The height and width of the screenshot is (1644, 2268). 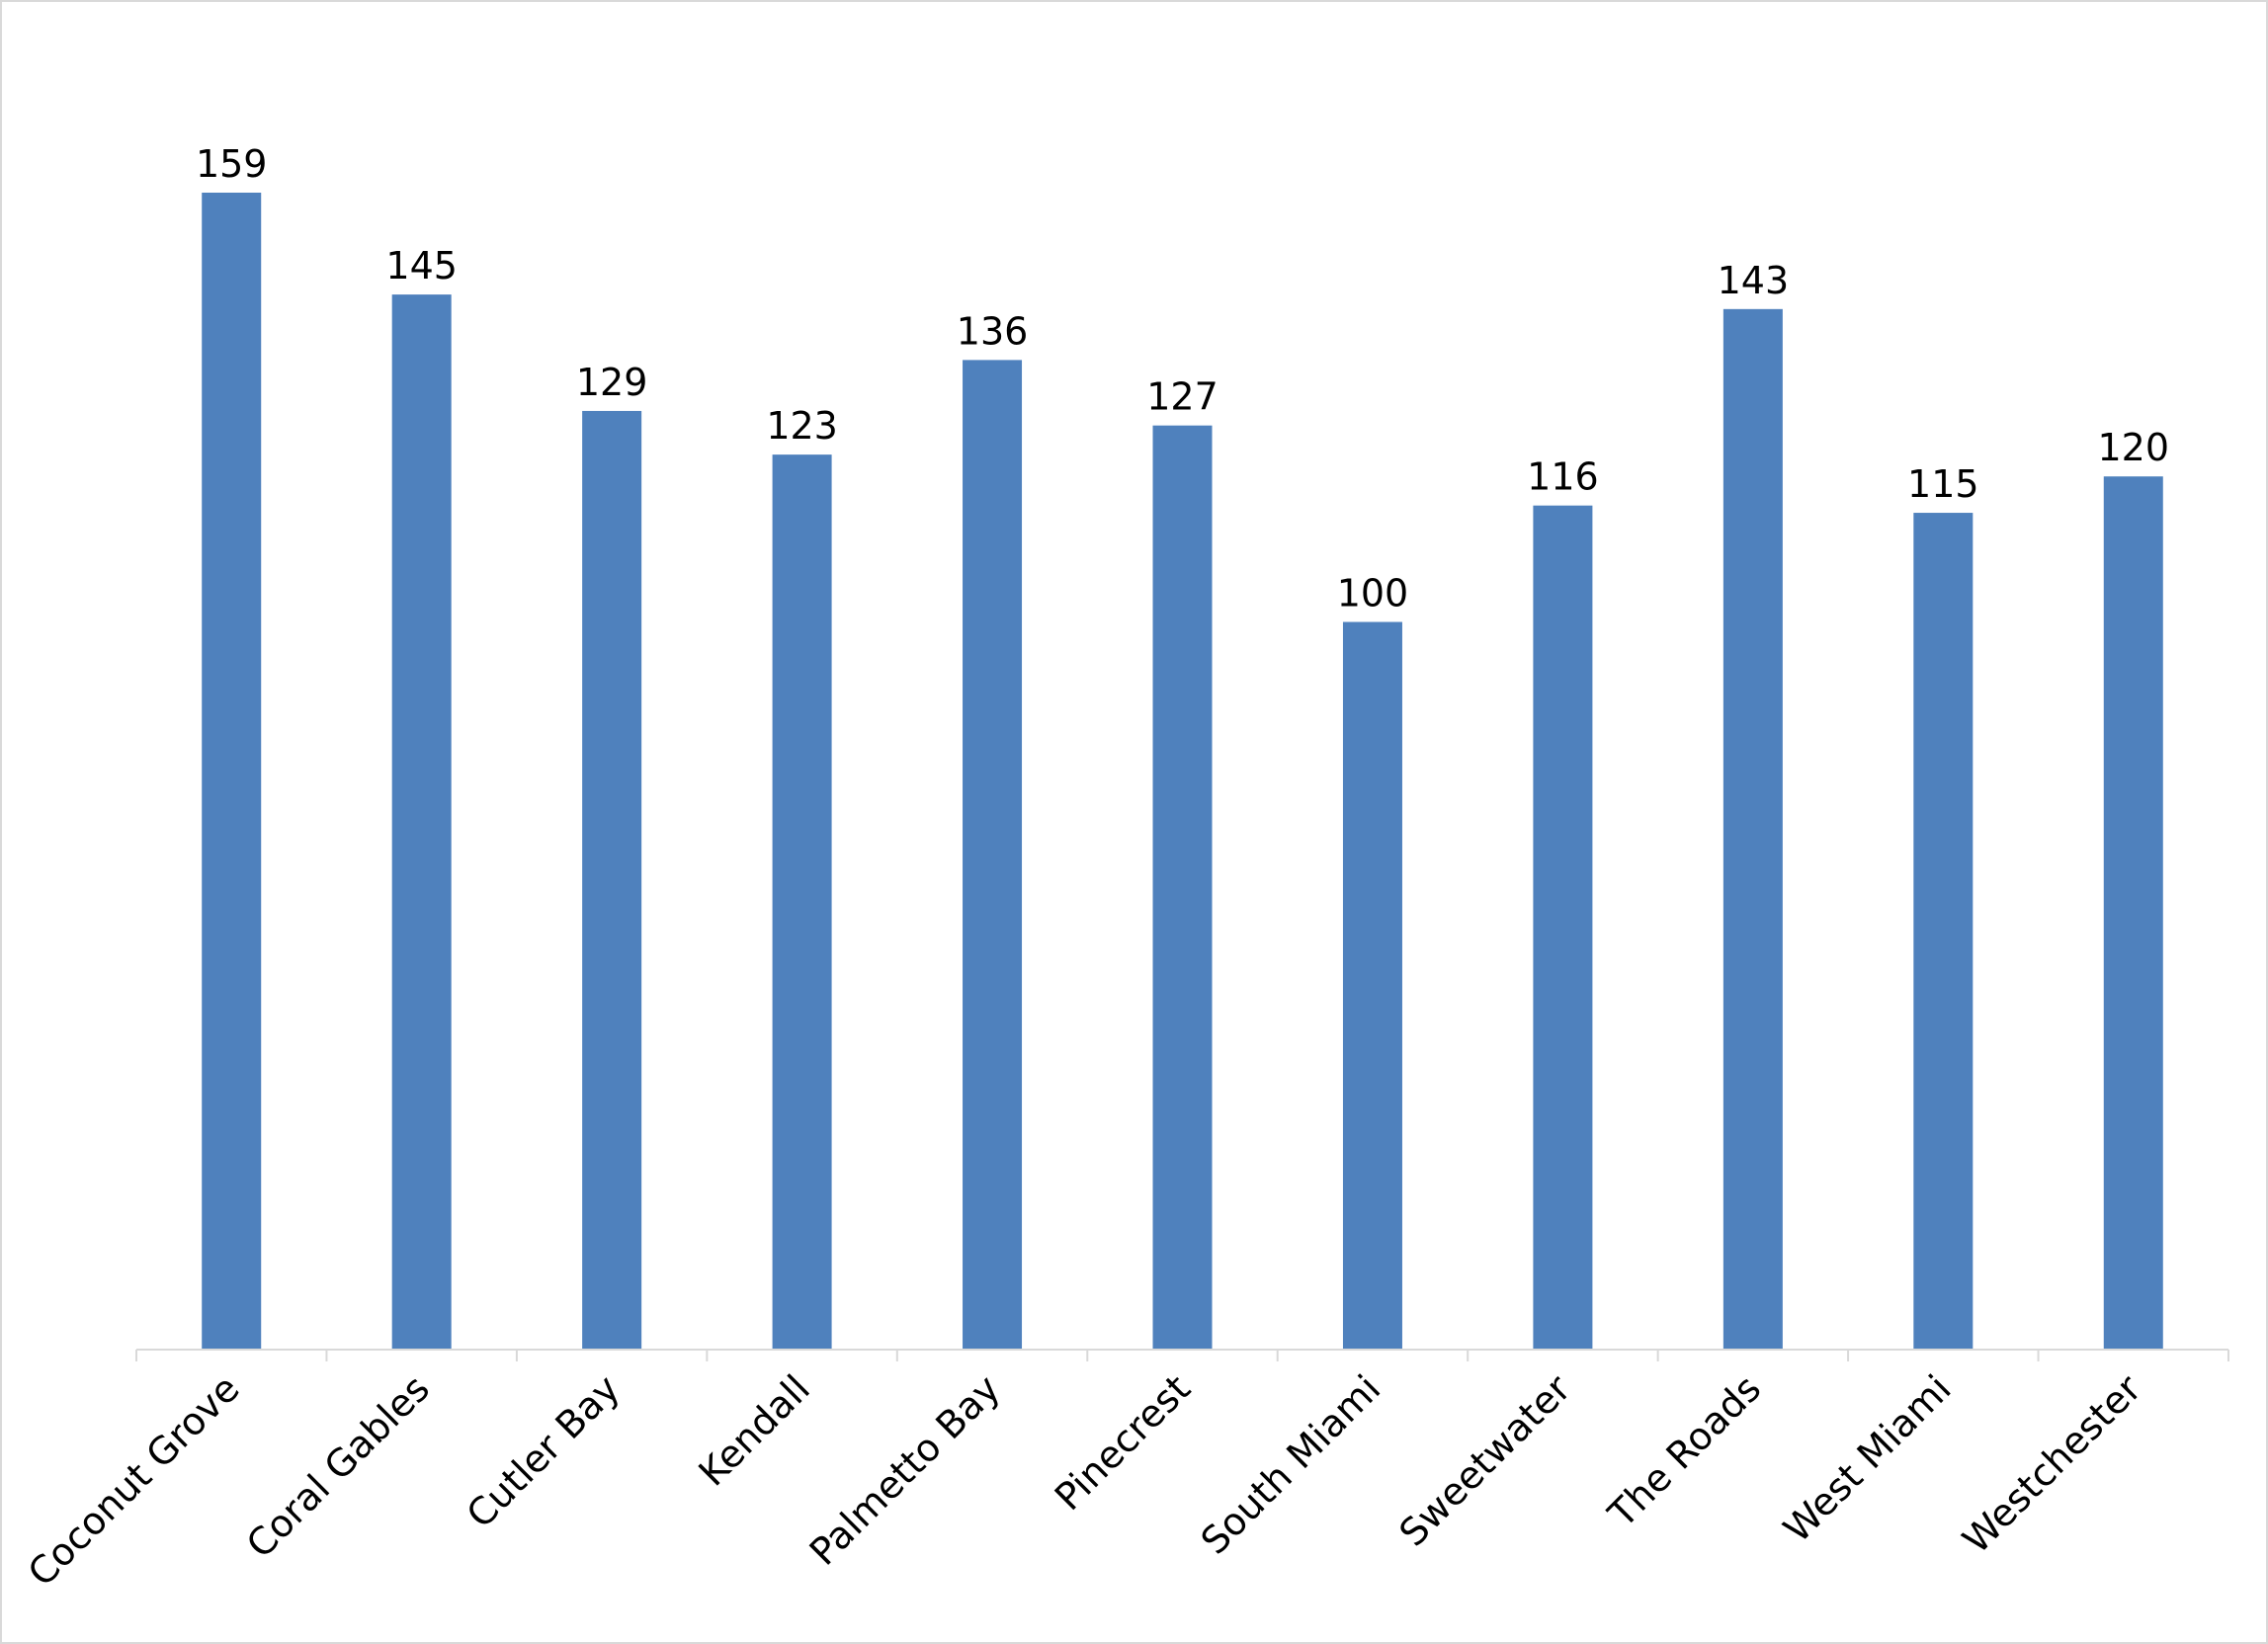 What do you see at coordinates (1373, 594) in the screenshot?
I see `data-label: 100` at bounding box center [1373, 594].